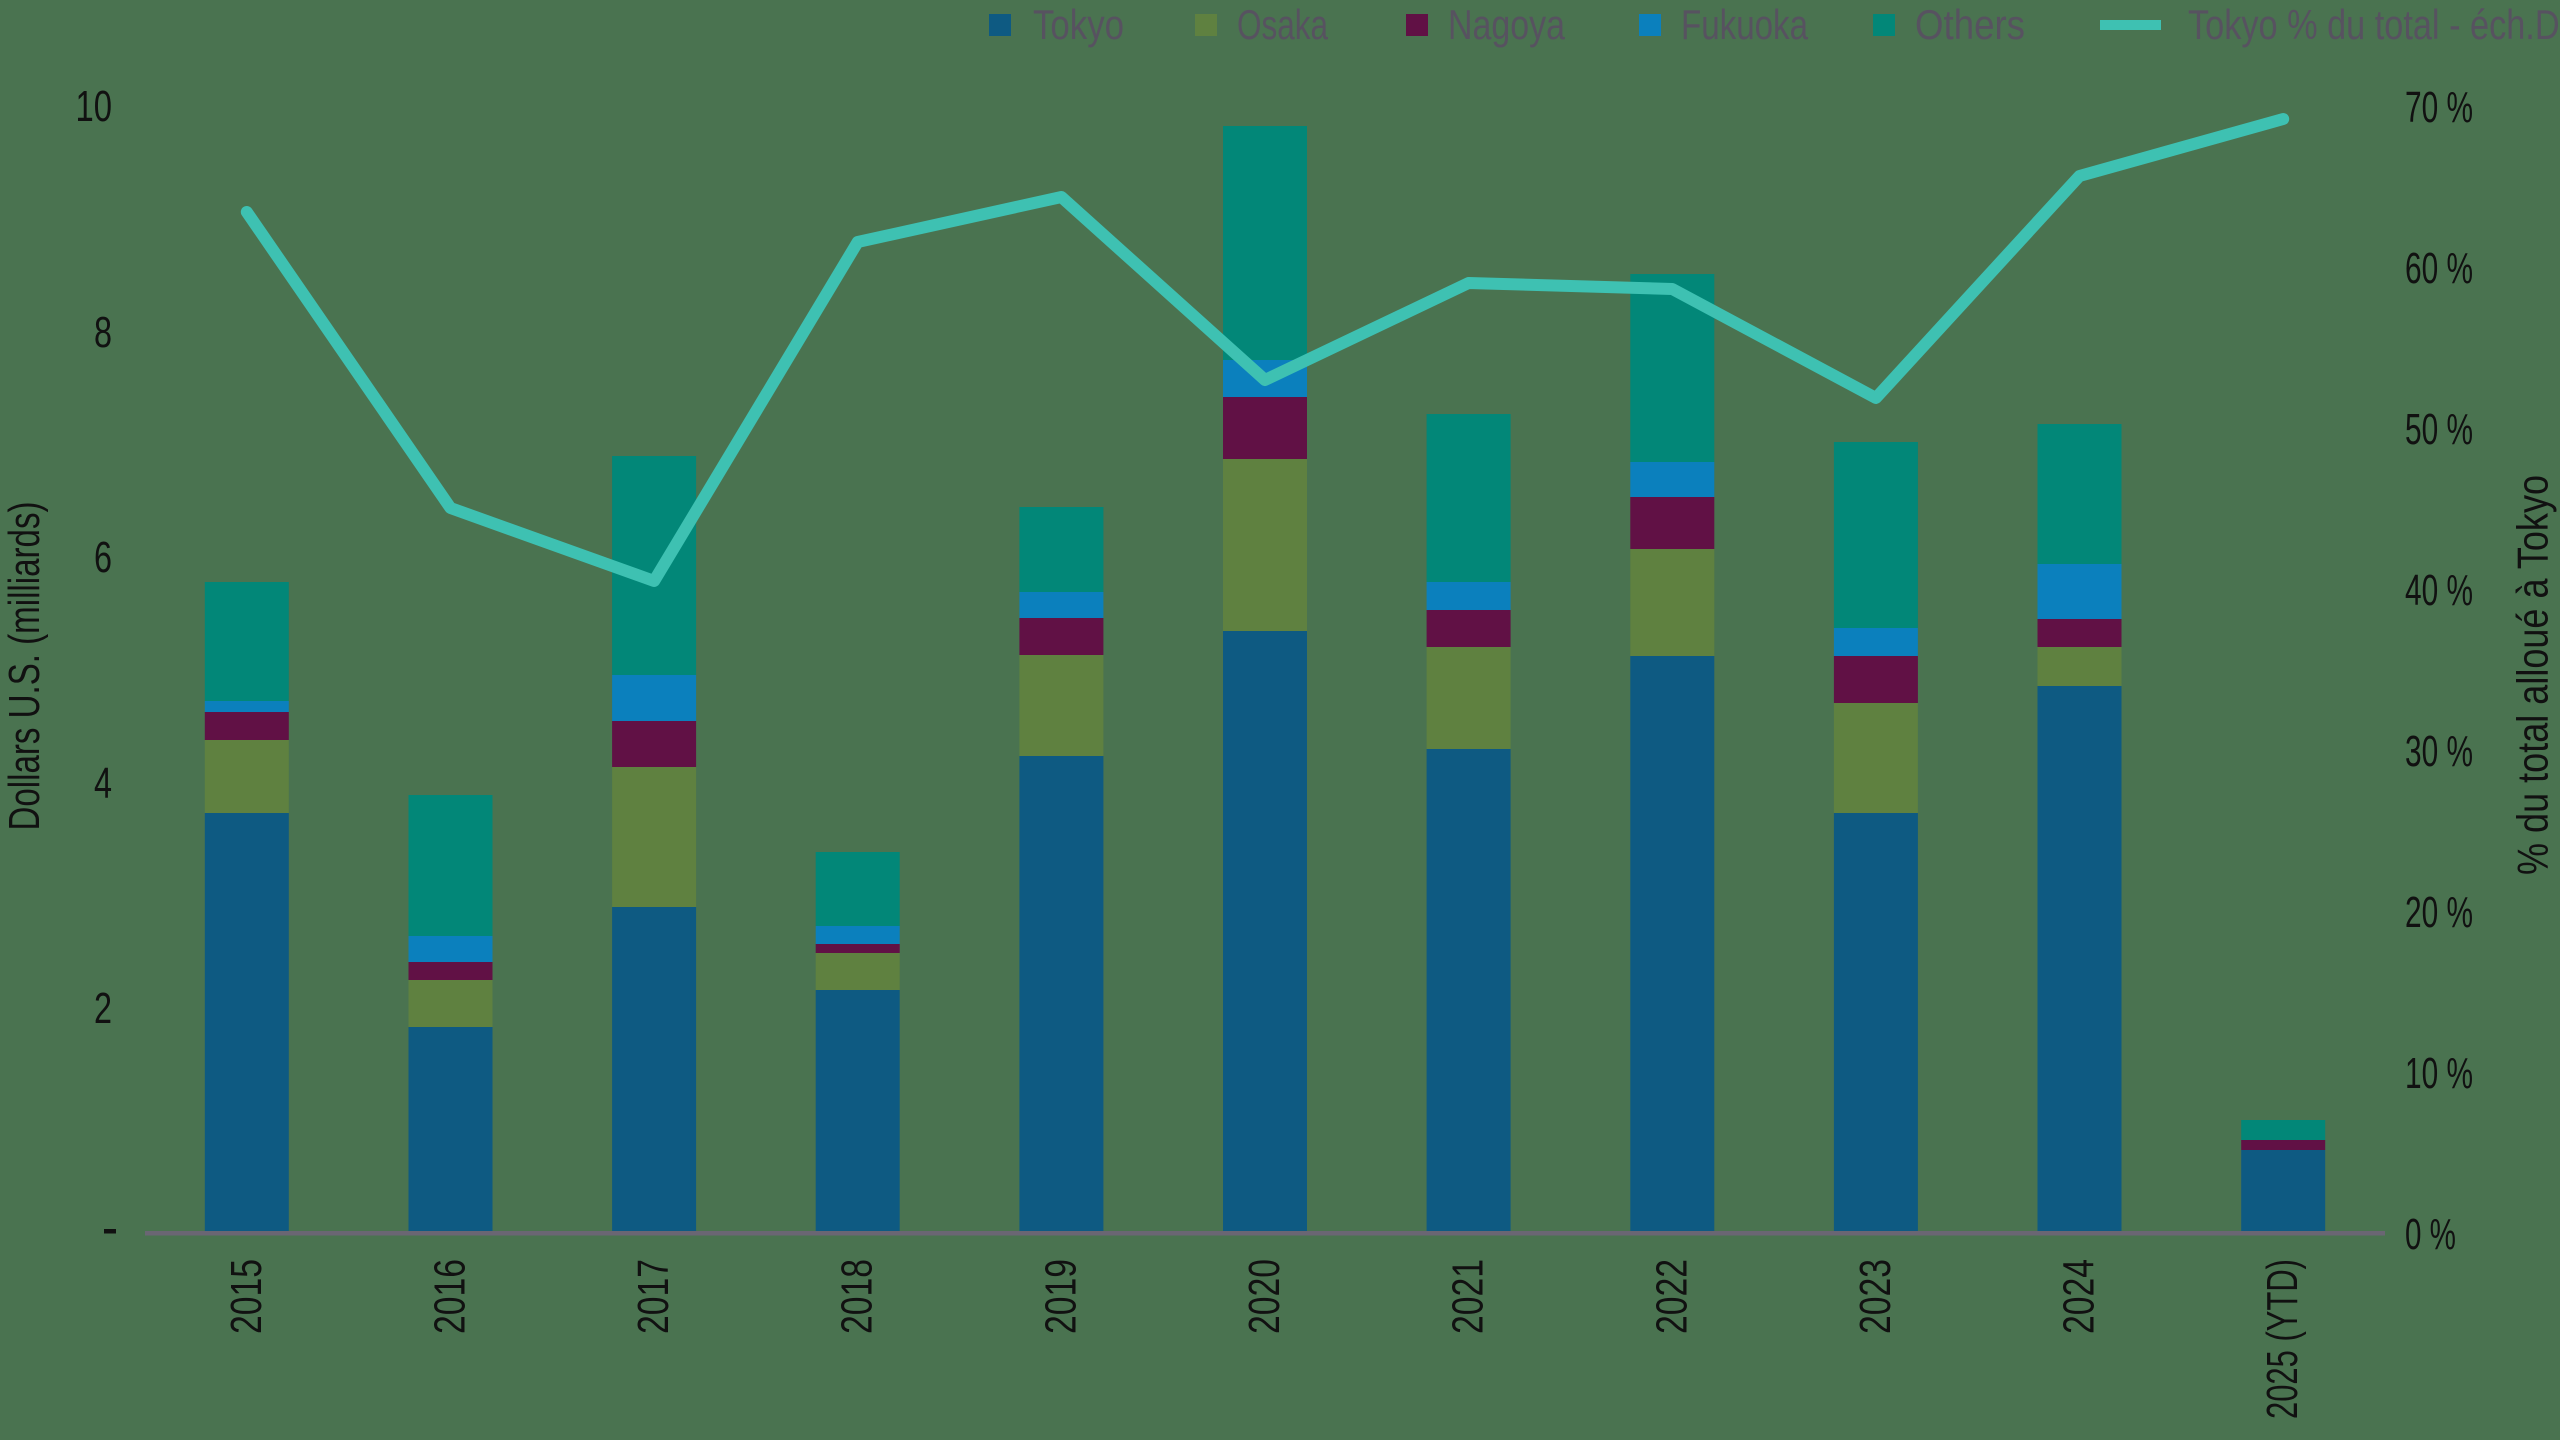 The width and height of the screenshot is (2560, 1440). I want to click on svg-text: 20 %, so click(2439, 912).